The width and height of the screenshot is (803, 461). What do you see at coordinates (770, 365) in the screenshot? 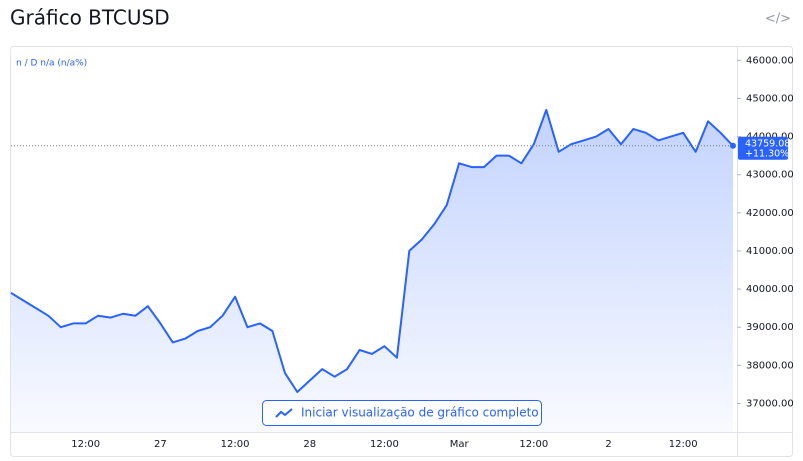
I see `y-tick-label: 38000.00` at bounding box center [770, 365].